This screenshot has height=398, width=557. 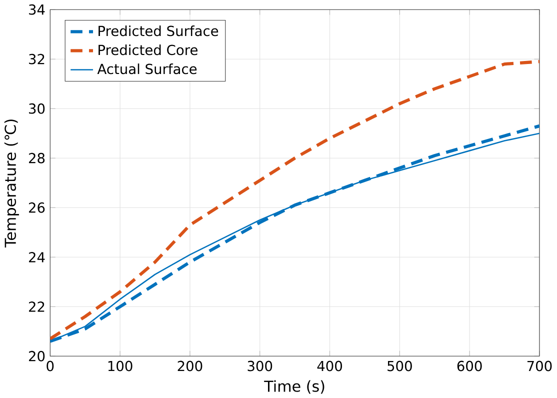 What do you see at coordinates (400, 366) in the screenshot?
I see `x-tick-label: 500` at bounding box center [400, 366].